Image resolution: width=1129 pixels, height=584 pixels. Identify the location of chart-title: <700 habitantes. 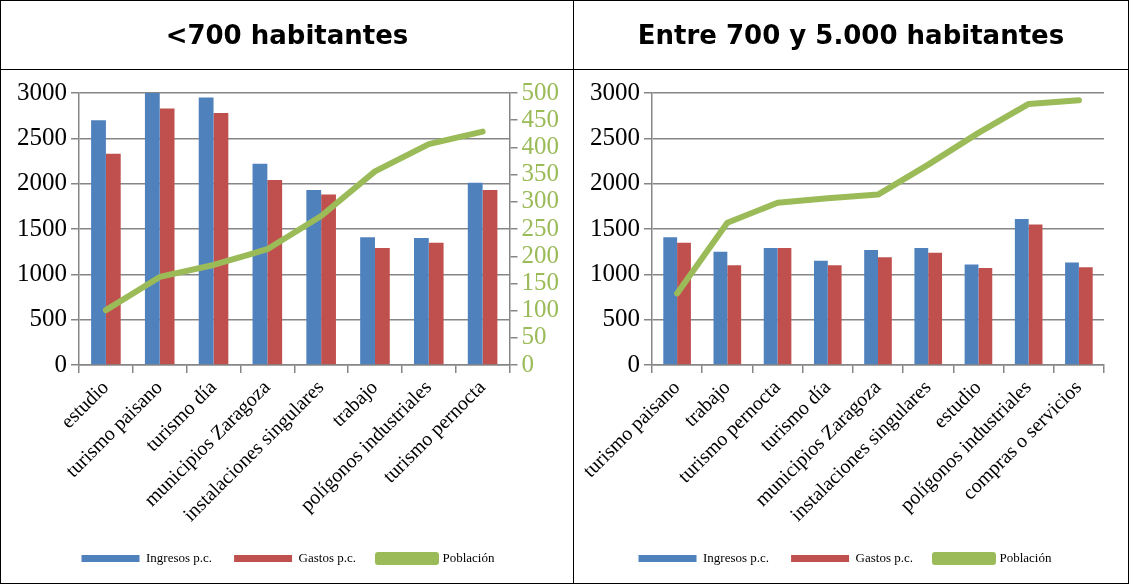
(287, 35).